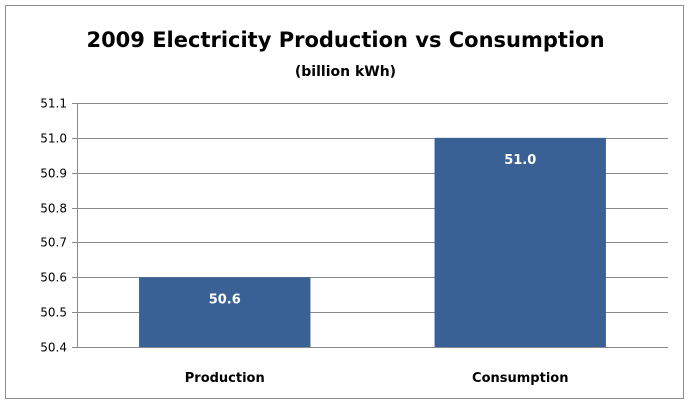  What do you see at coordinates (53, 278) in the screenshot?
I see `y-tick-label: 50.6` at bounding box center [53, 278].